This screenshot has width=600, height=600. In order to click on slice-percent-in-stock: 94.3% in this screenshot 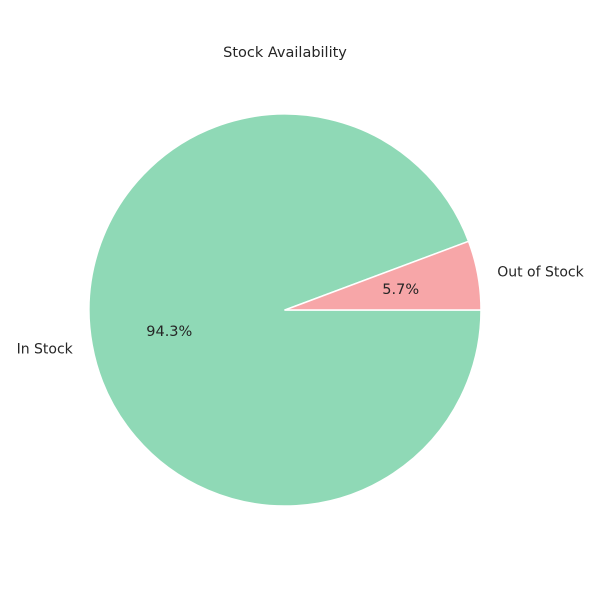, I will do `click(169, 332)`.